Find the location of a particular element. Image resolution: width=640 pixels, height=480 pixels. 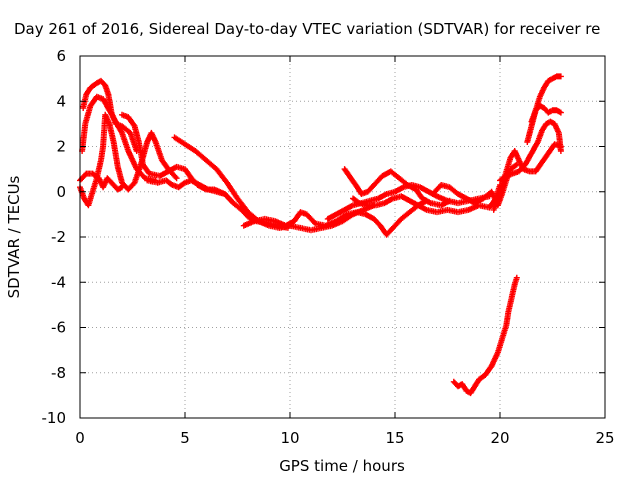

x-tick-label: 15 is located at coordinates (394, 438).